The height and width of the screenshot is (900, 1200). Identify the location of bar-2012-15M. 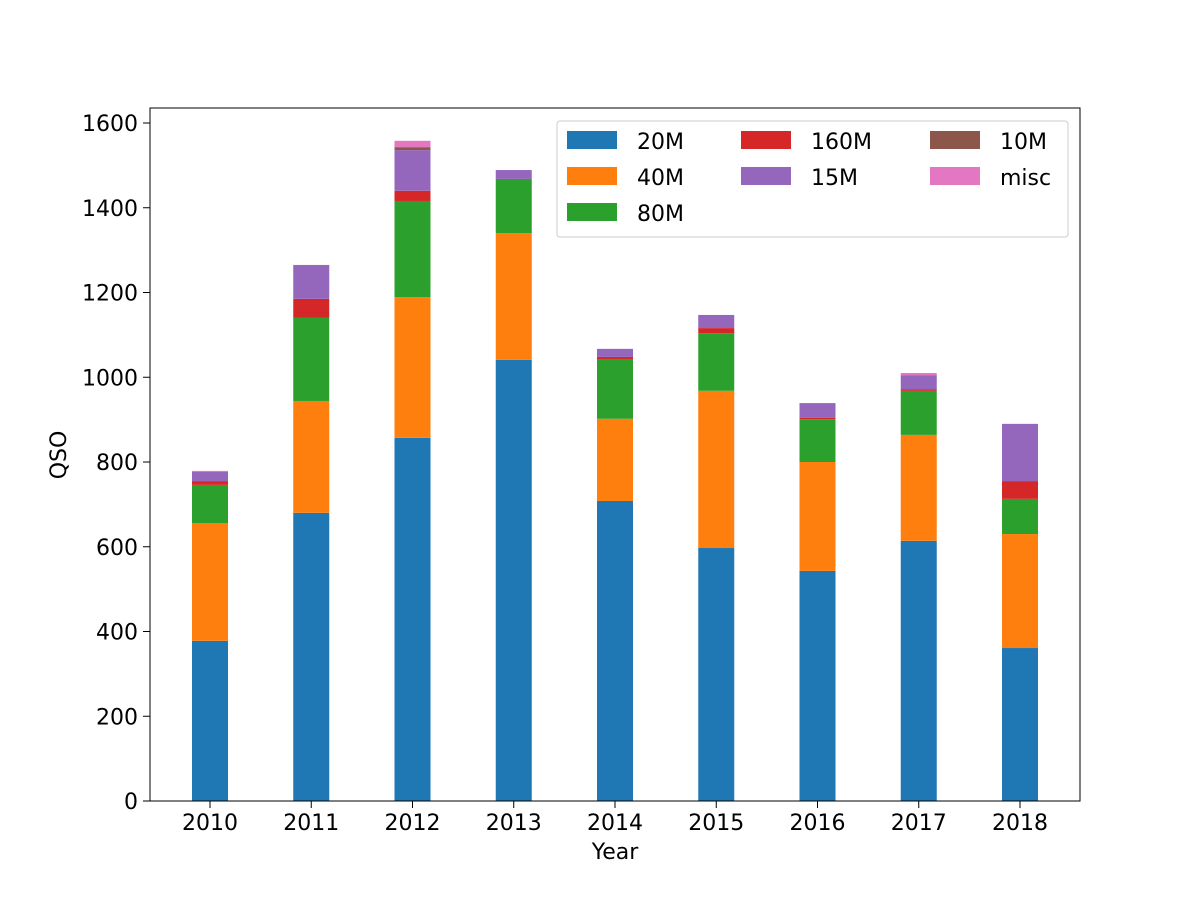
(412, 170).